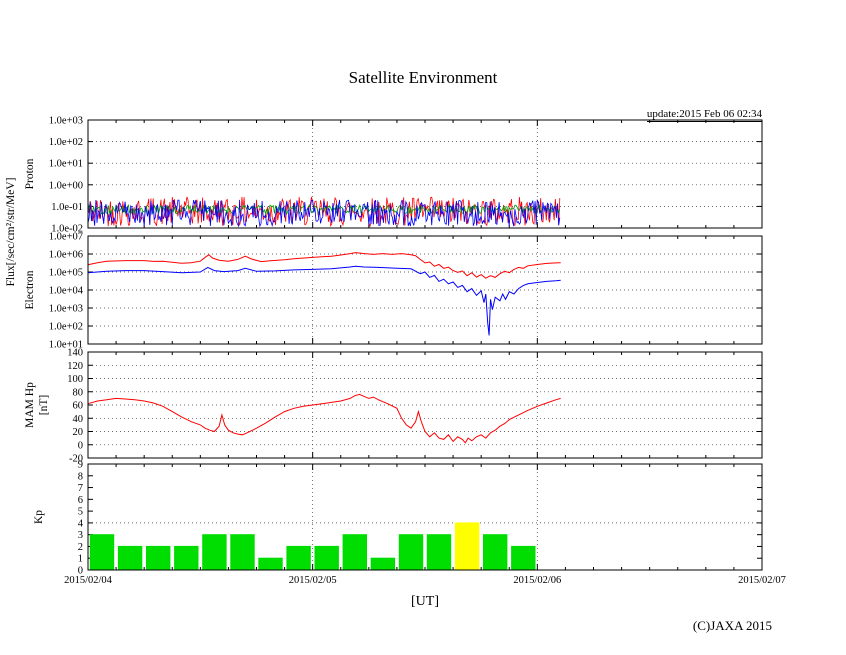 Image resolution: width=846 pixels, height=655 pixels. What do you see at coordinates (704, 115) in the screenshot?
I see `update-timestamp: update:2015 Feb 06 02:34` at bounding box center [704, 115].